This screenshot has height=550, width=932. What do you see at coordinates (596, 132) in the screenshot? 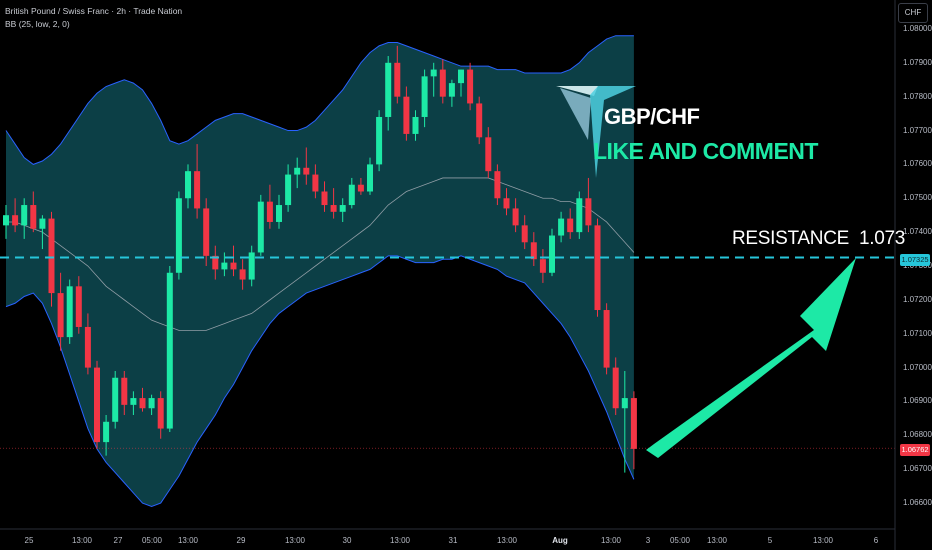
I see `trade-nation-logo` at bounding box center [596, 132].